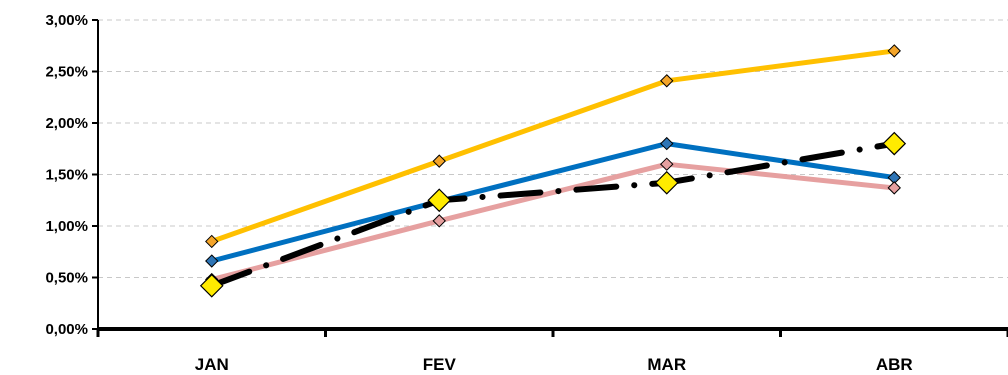  I want to click on x-tick-label: FEV, so click(440, 364).